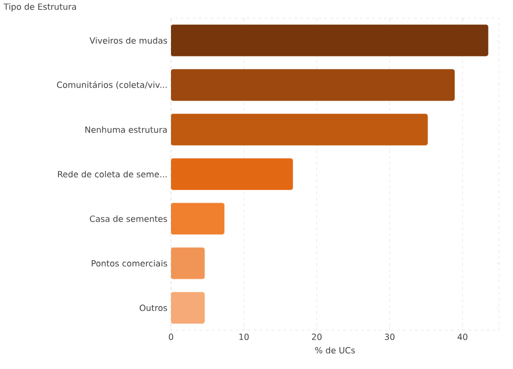 The height and width of the screenshot is (369, 513). I want to click on y-tick-label: Outros, so click(154, 307).